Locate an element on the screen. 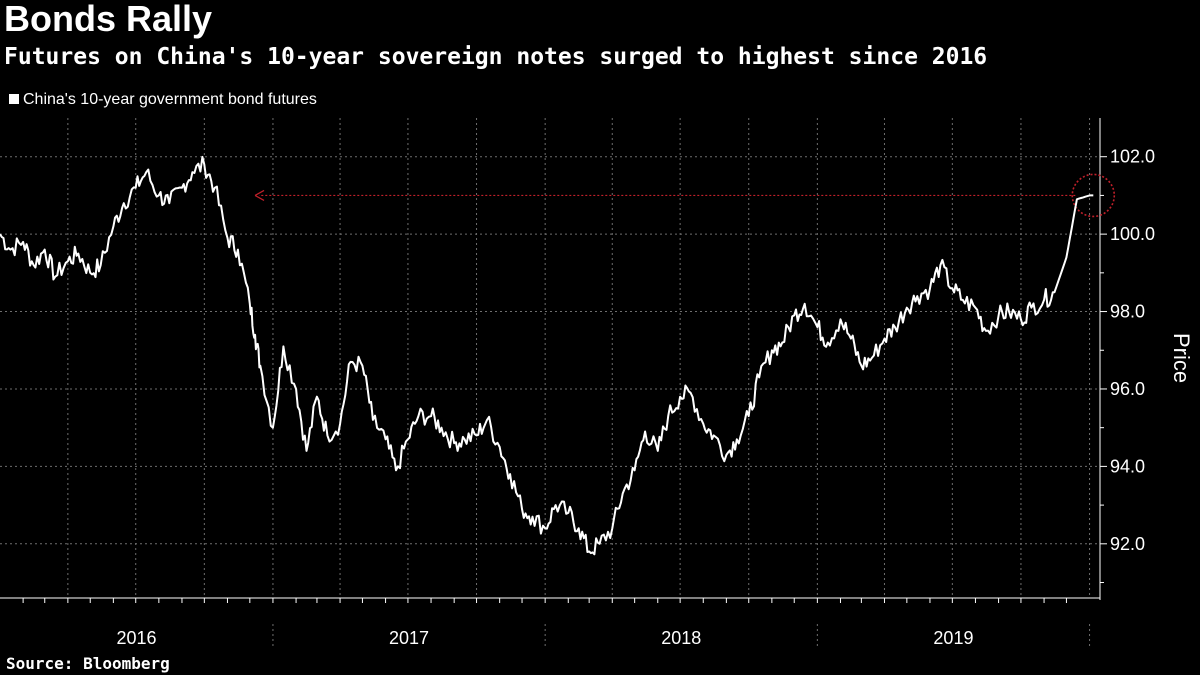  annotations is located at coordinates (685, 195).